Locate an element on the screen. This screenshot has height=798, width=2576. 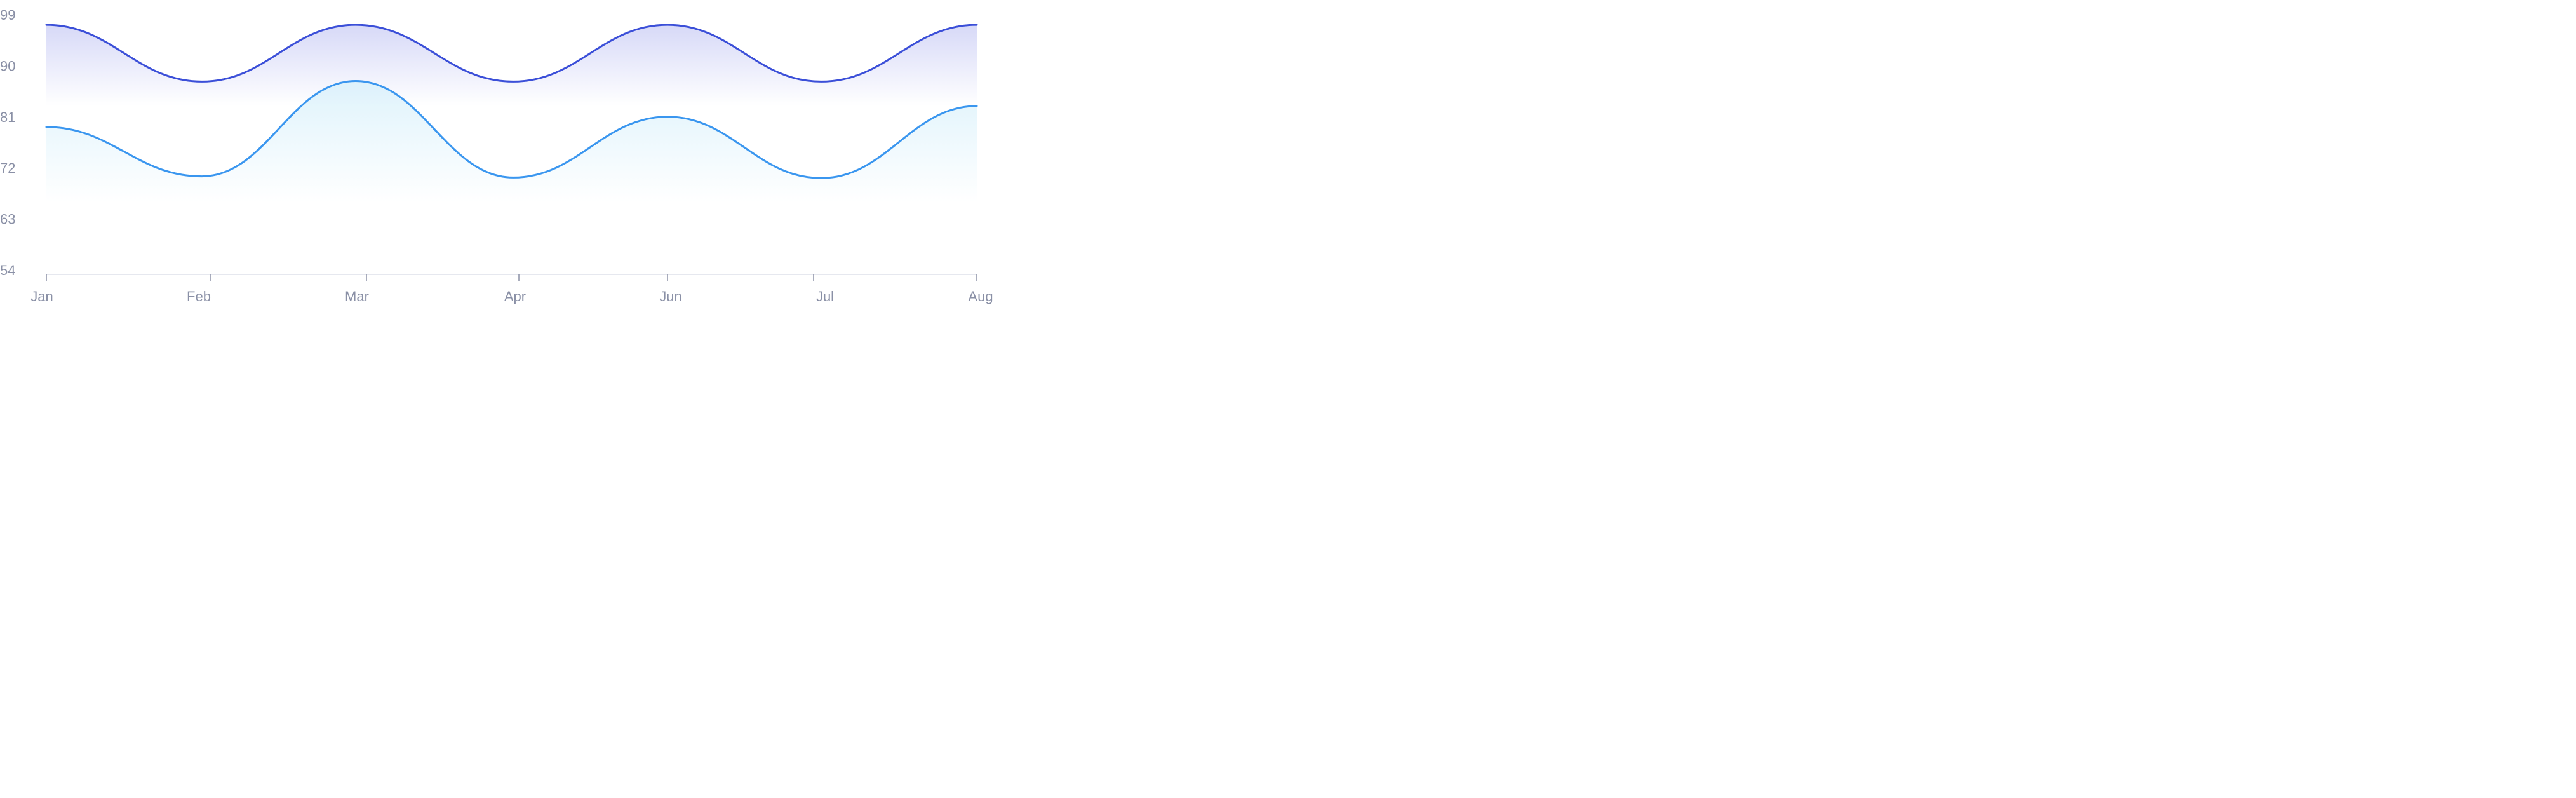
series-2-line is located at coordinates (511, 129).